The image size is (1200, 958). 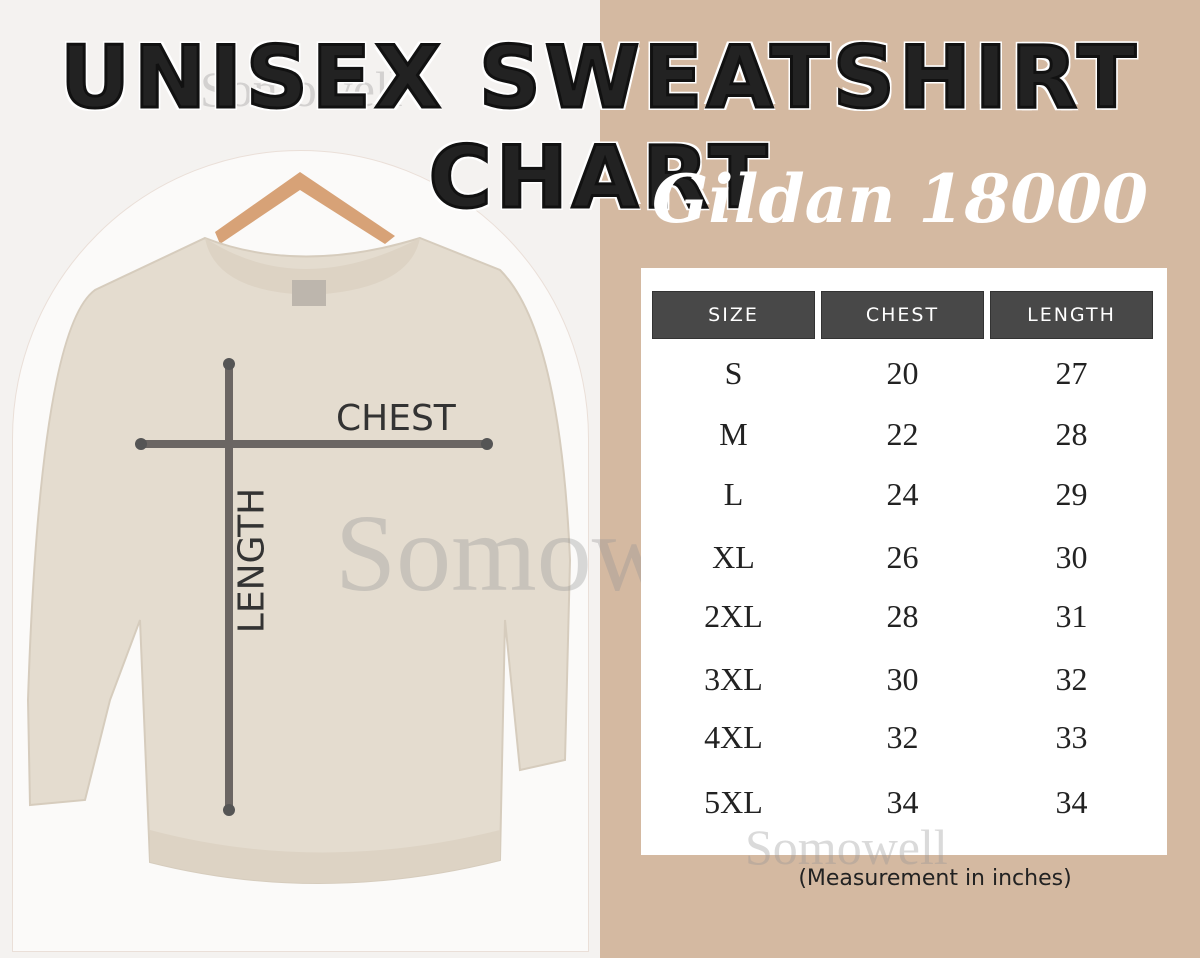 What do you see at coordinates (902, 373) in the screenshot?
I see `chest-cell: 20` at bounding box center [902, 373].